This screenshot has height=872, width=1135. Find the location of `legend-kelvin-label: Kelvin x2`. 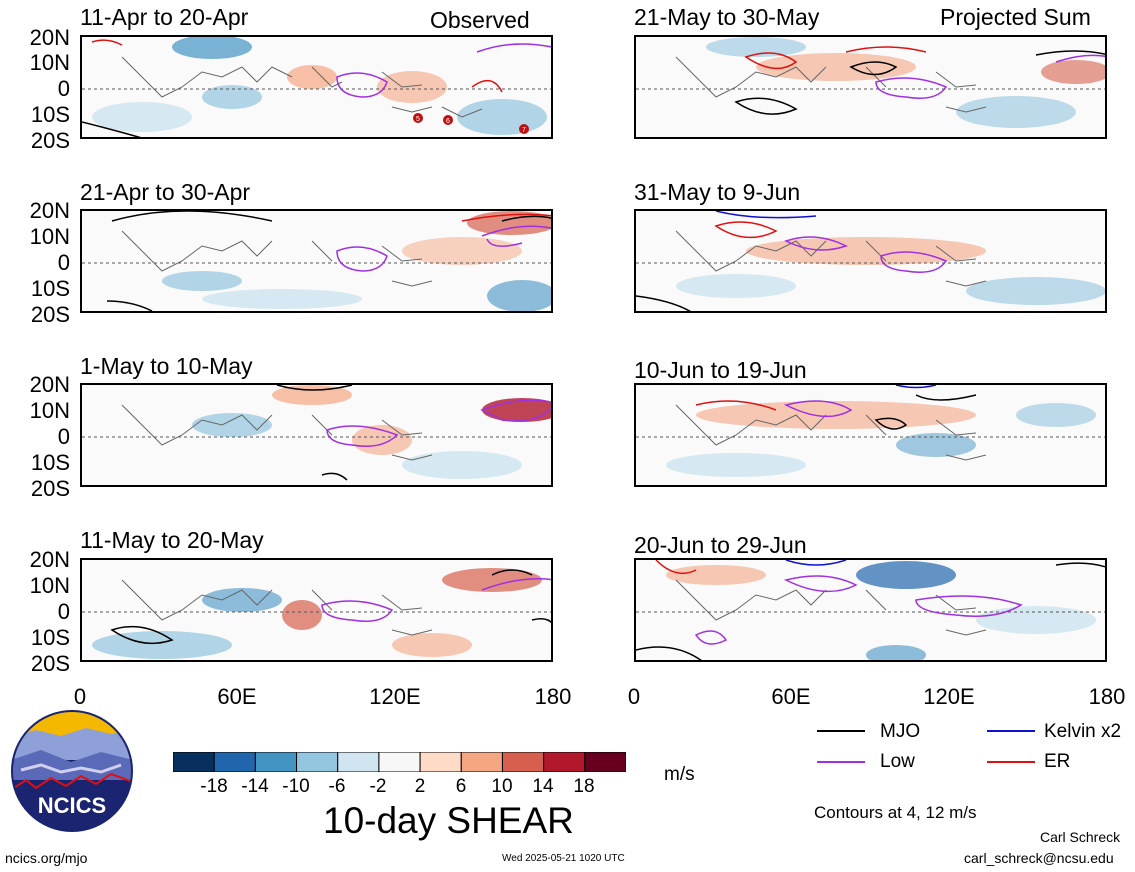

legend-kelvin-label: Kelvin x2 is located at coordinates (1083, 731).